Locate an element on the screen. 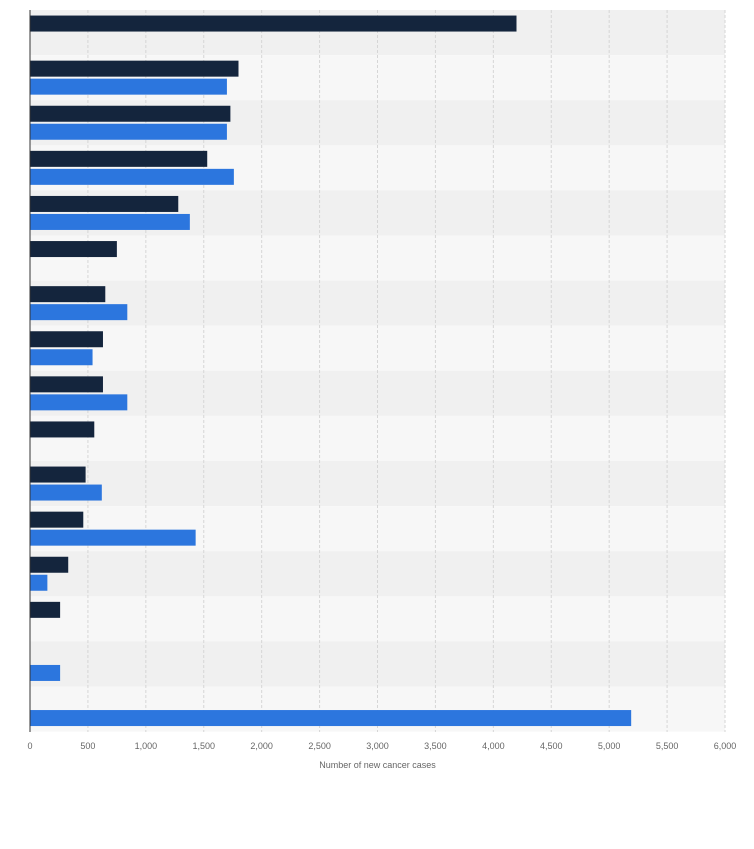 The height and width of the screenshot is (849, 754). x-tick-label: 2,500 is located at coordinates (319, 746).